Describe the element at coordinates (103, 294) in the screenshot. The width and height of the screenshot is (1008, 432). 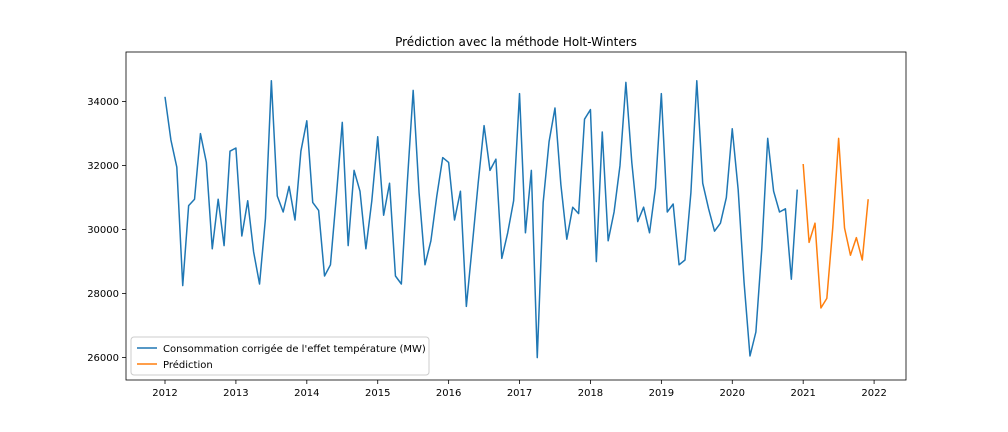
I see `y-tick-label: 28000` at that location.